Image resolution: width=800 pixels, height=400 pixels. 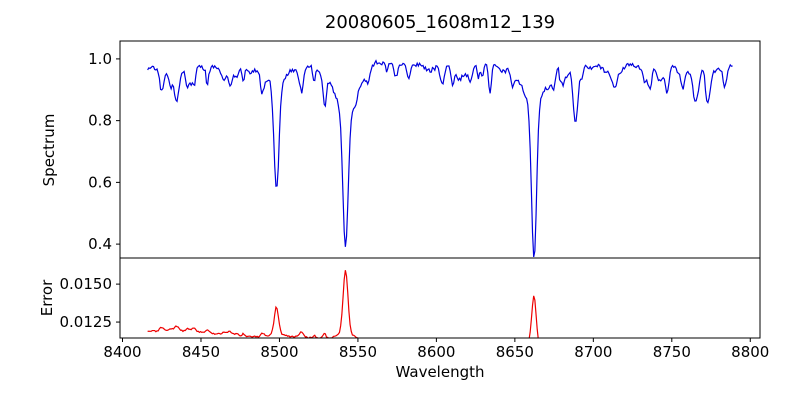 I want to click on y-axis-label-spectrum: Spectrum, so click(x=49, y=150).